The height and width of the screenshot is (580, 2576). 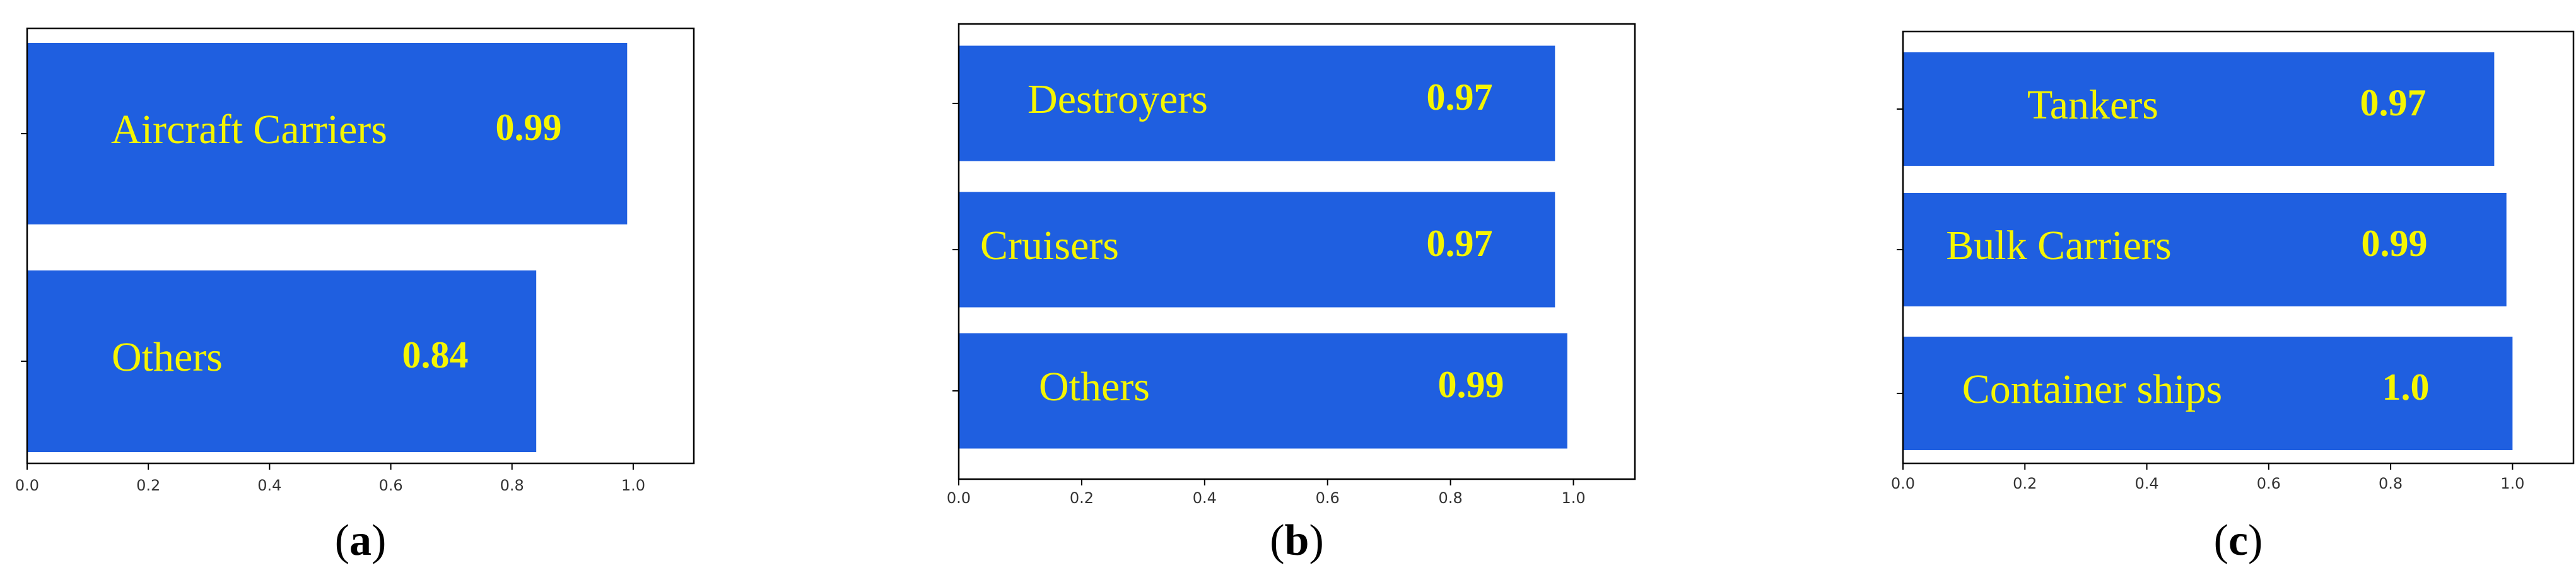 I want to click on panel-label: (c), so click(x=2238, y=541).